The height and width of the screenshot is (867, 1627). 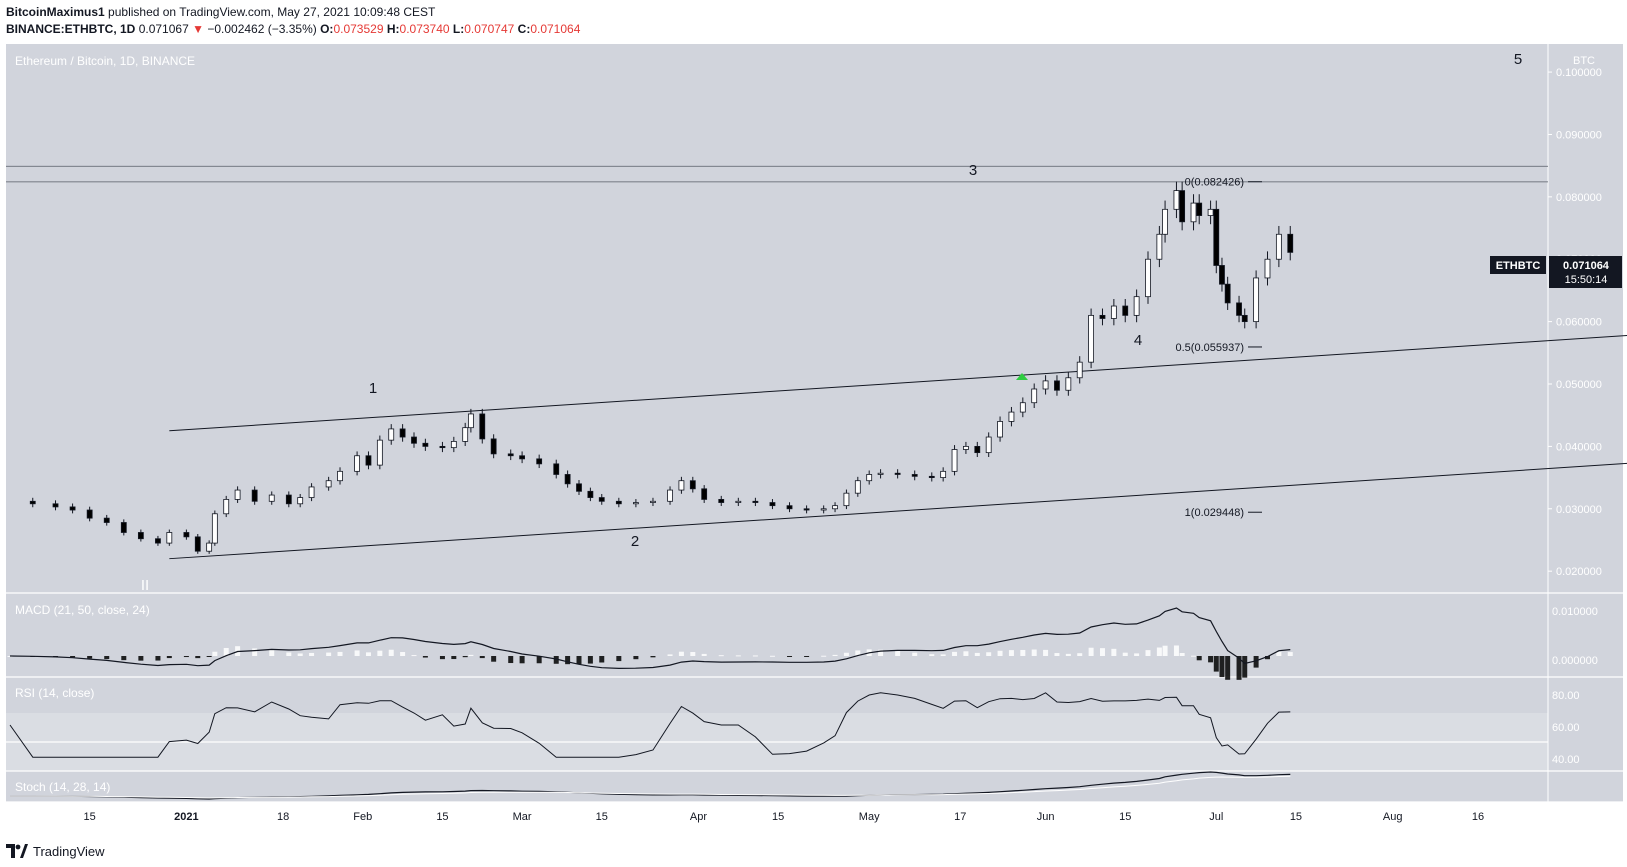 I want to click on price-tag: ETHBTC 0.071064 15:50:14, so click(x=1556, y=272).